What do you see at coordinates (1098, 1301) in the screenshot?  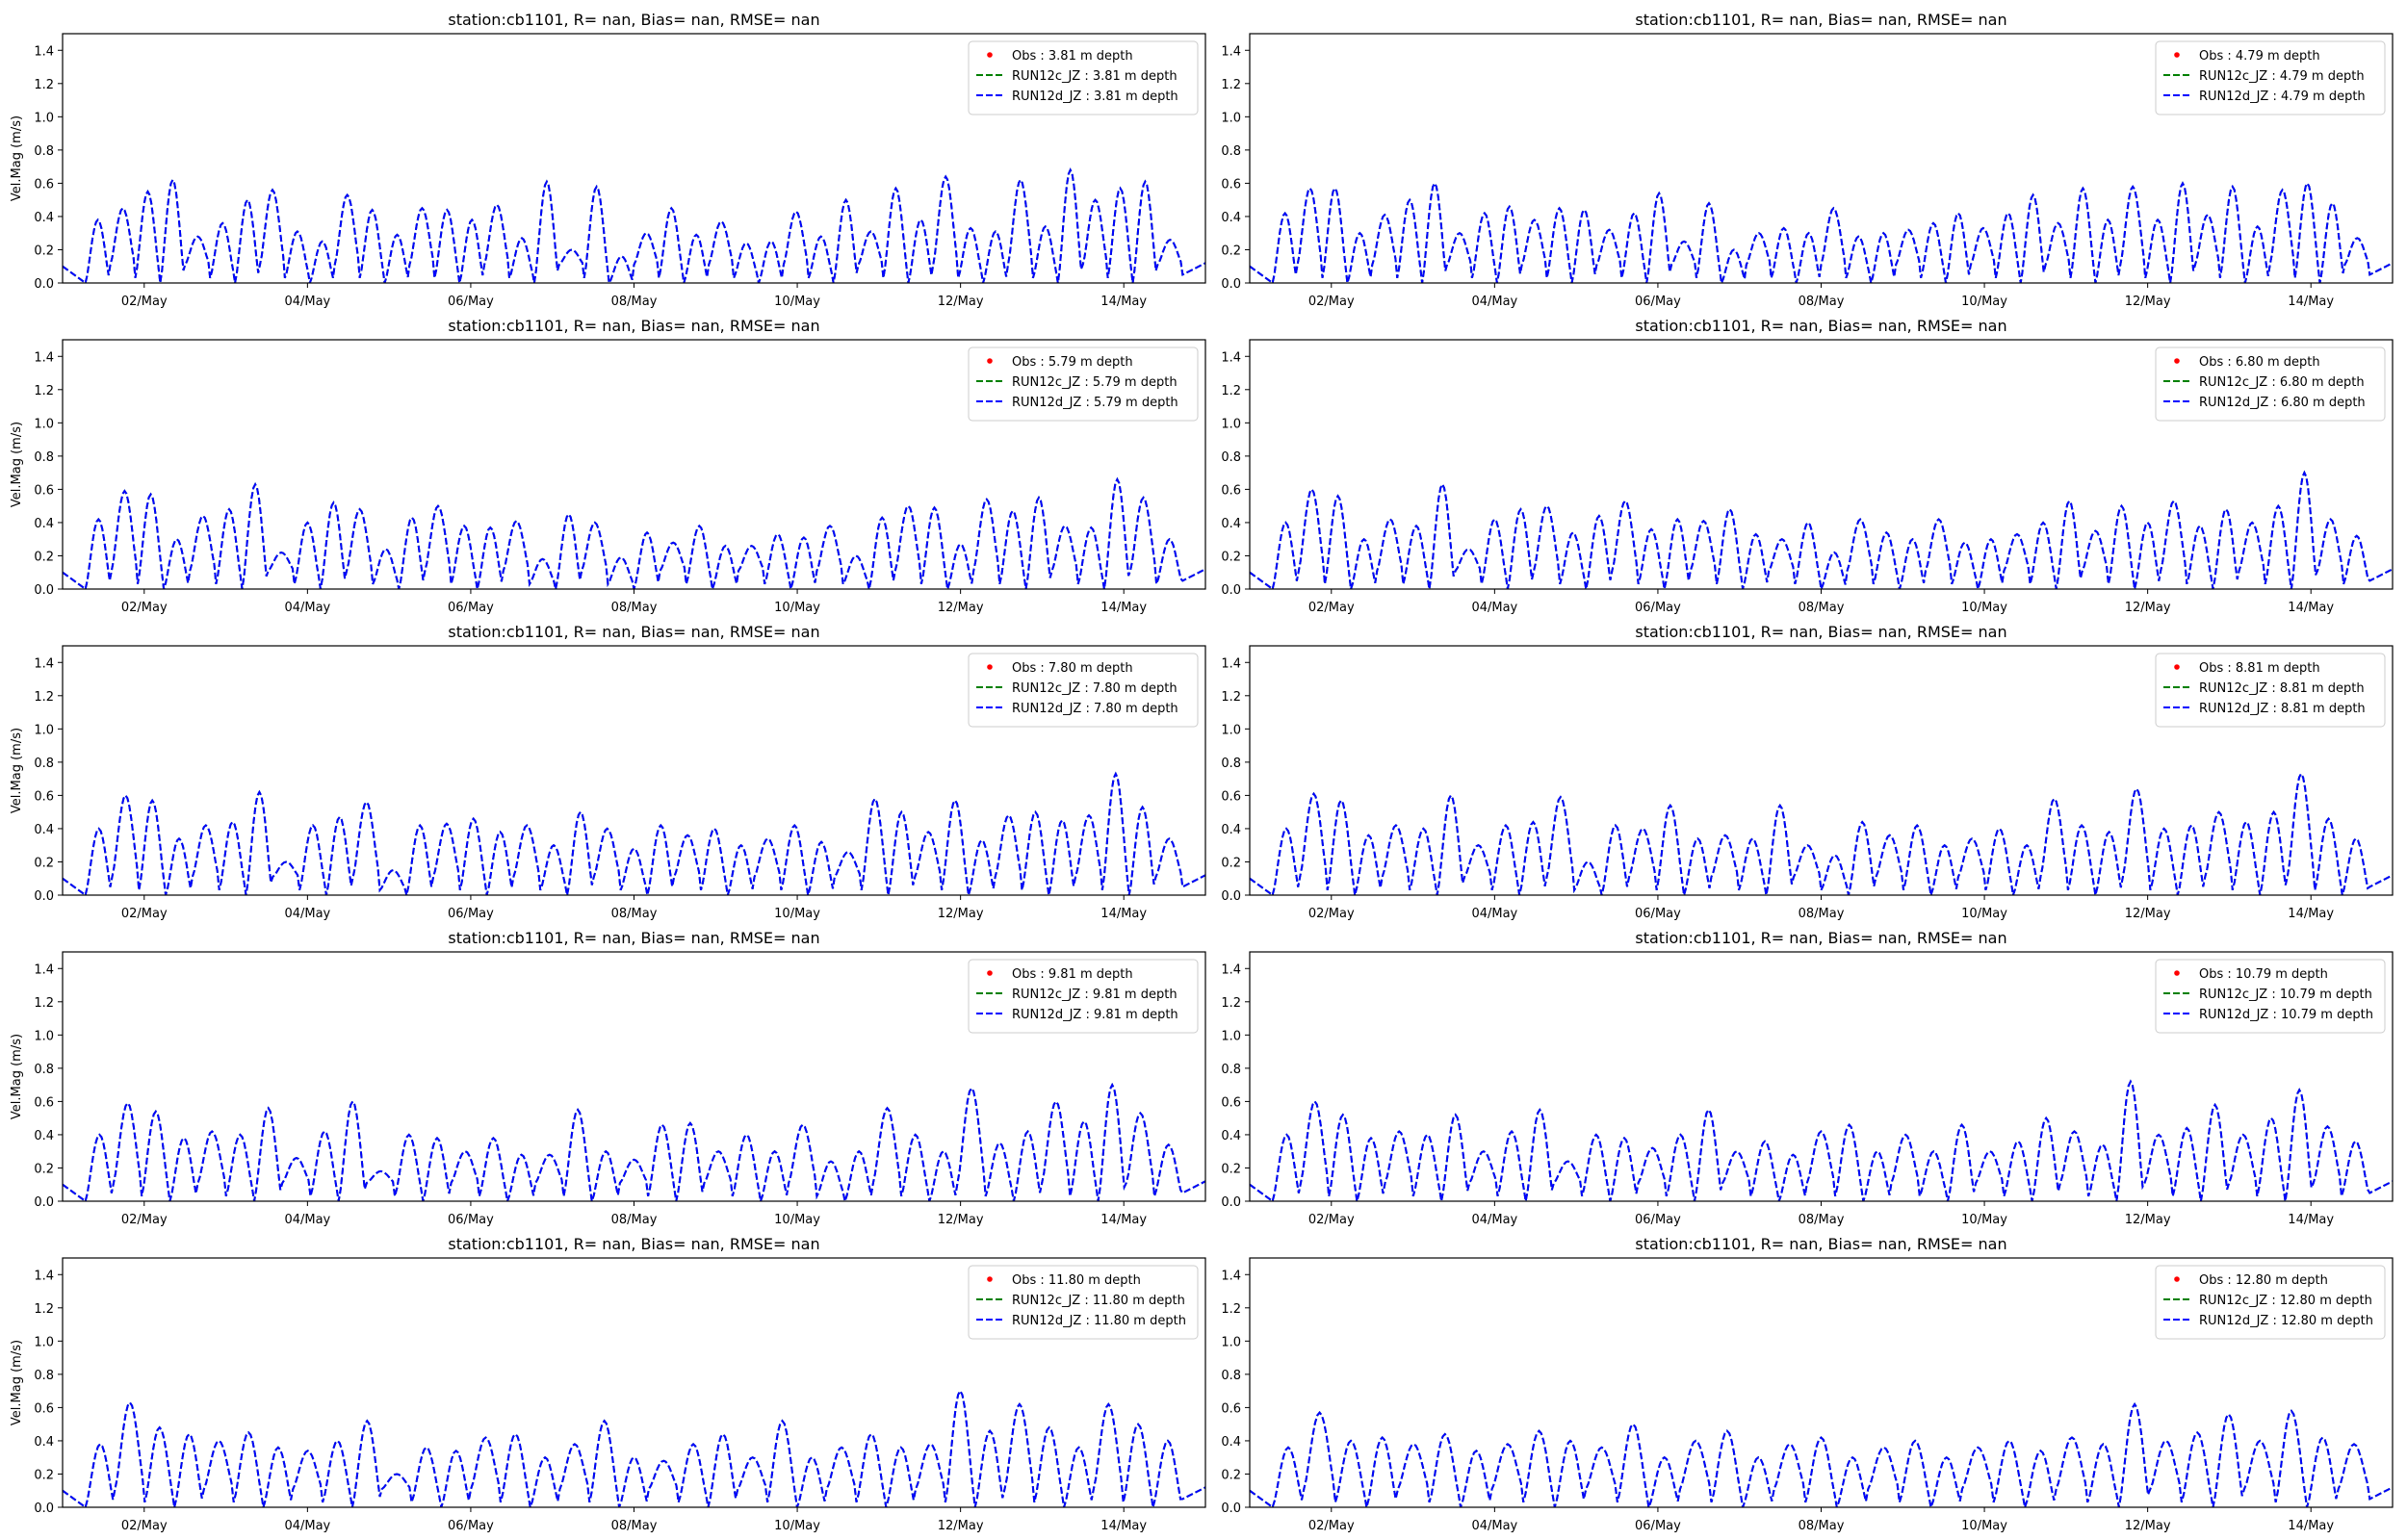 I see `legend-entry: RUN12c_JZ : 11.80 m depth` at bounding box center [1098, 1301].